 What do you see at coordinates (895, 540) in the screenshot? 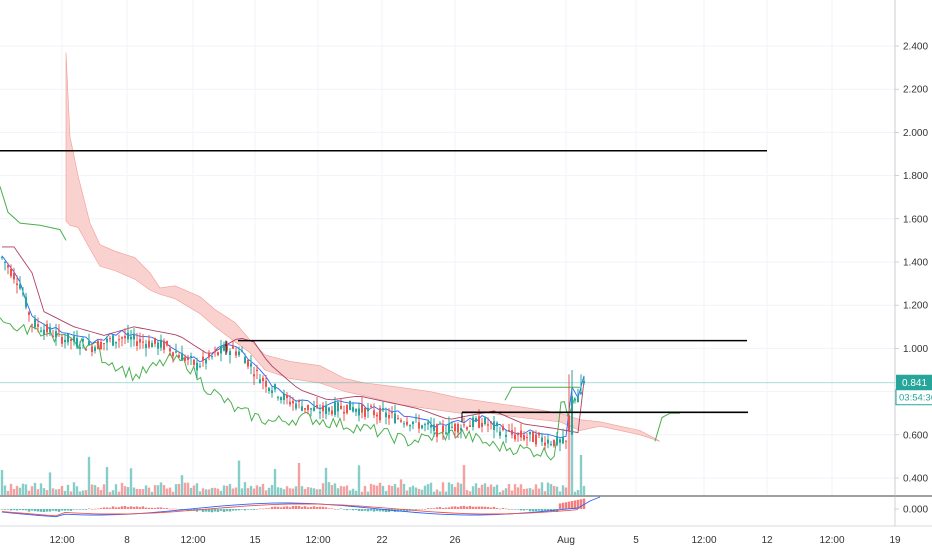
I see `x-tick-label: 19` at bounding box center [895, 540].